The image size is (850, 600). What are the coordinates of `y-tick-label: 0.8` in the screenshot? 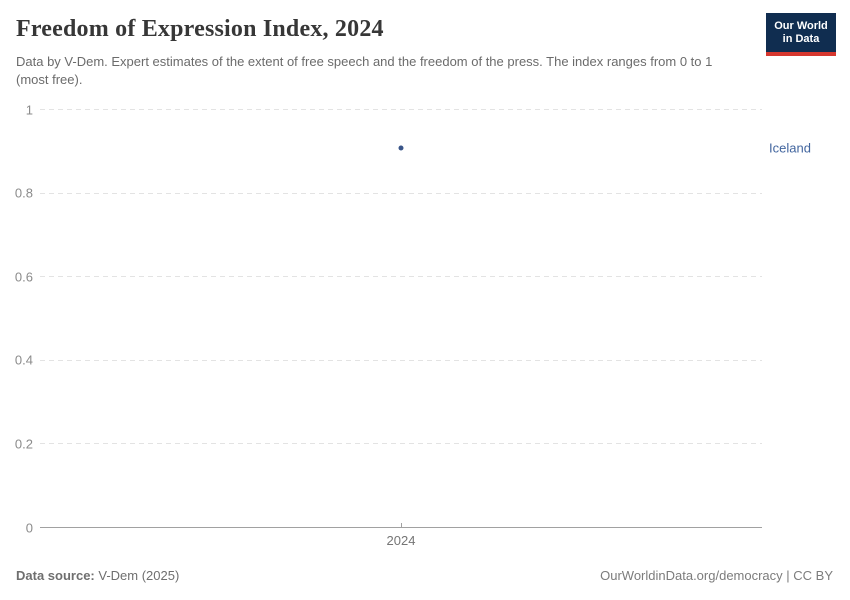 It's located at (23, 193).